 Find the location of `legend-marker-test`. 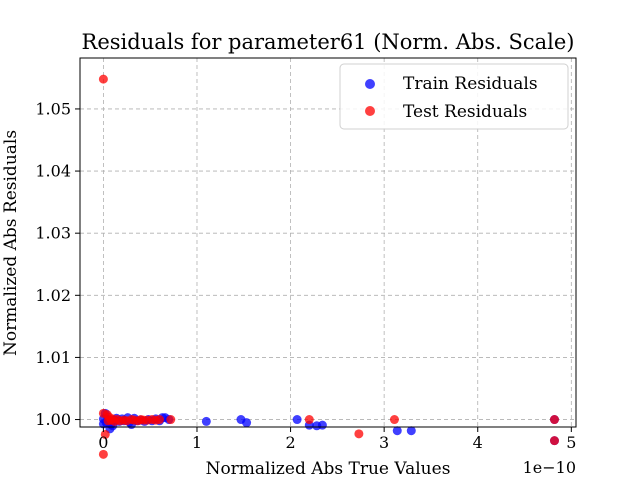

legend-marker-test is located at coordinates (370, 111).